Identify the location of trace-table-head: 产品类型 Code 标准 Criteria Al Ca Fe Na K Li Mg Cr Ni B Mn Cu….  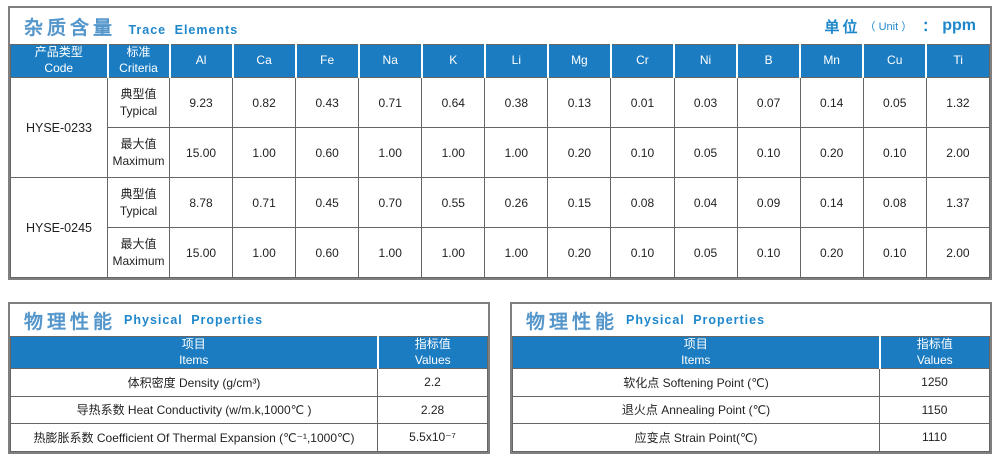
(500, 61).